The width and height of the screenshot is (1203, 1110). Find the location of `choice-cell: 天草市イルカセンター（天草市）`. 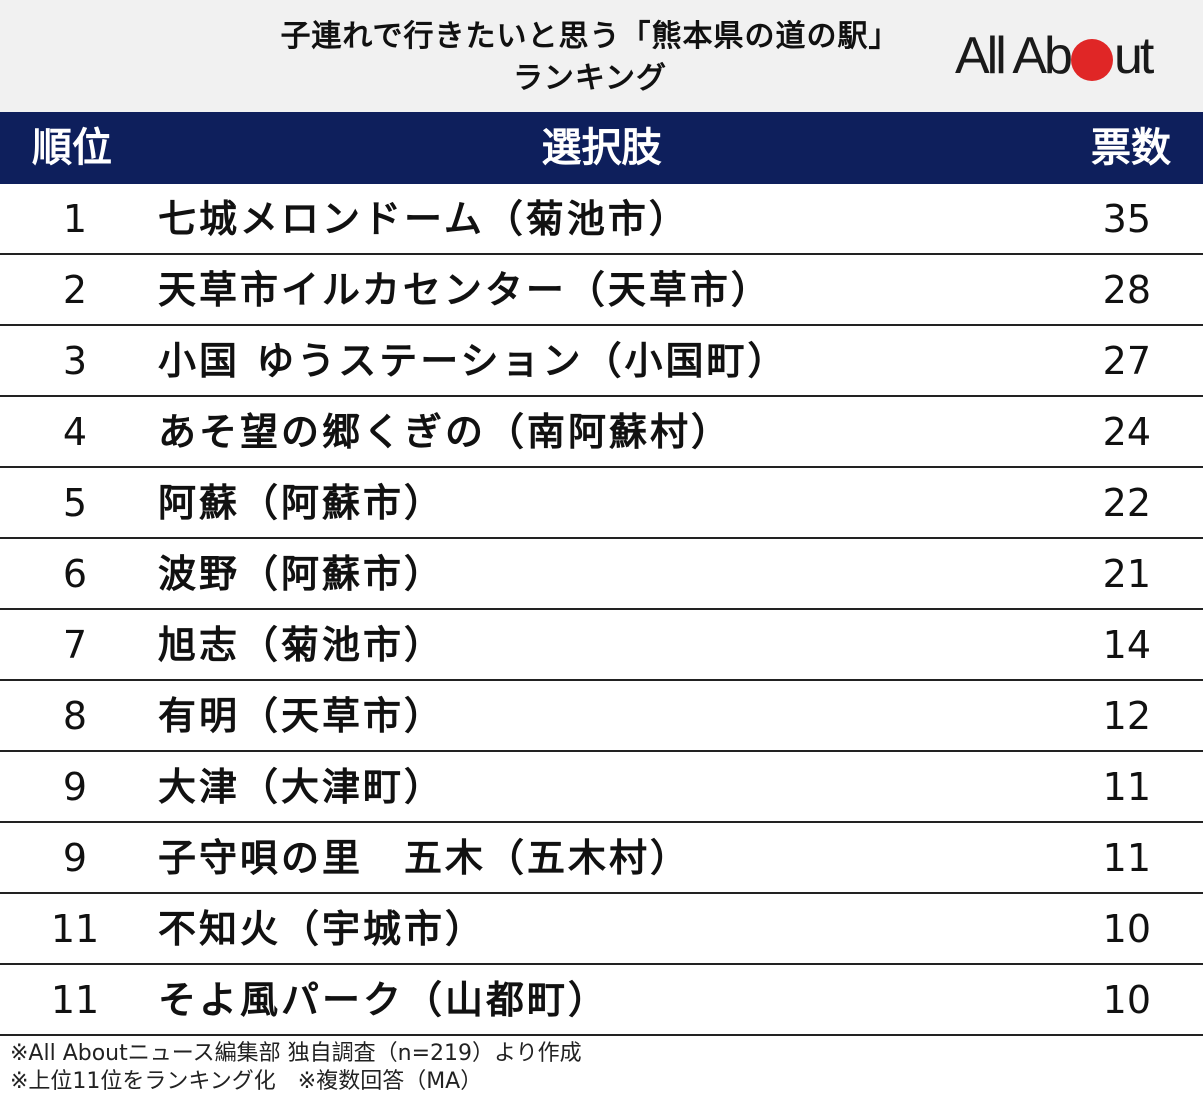

choice-cell: 天草市イルカセンター（天草市） is located at coordinates (465, 290).